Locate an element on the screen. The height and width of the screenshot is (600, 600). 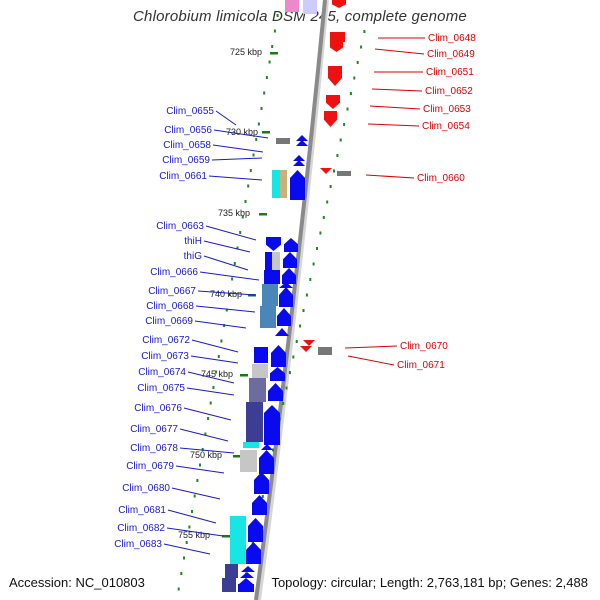
gene-label-Clim_0682: Clim_0682 is located at coordinates (141, 528).